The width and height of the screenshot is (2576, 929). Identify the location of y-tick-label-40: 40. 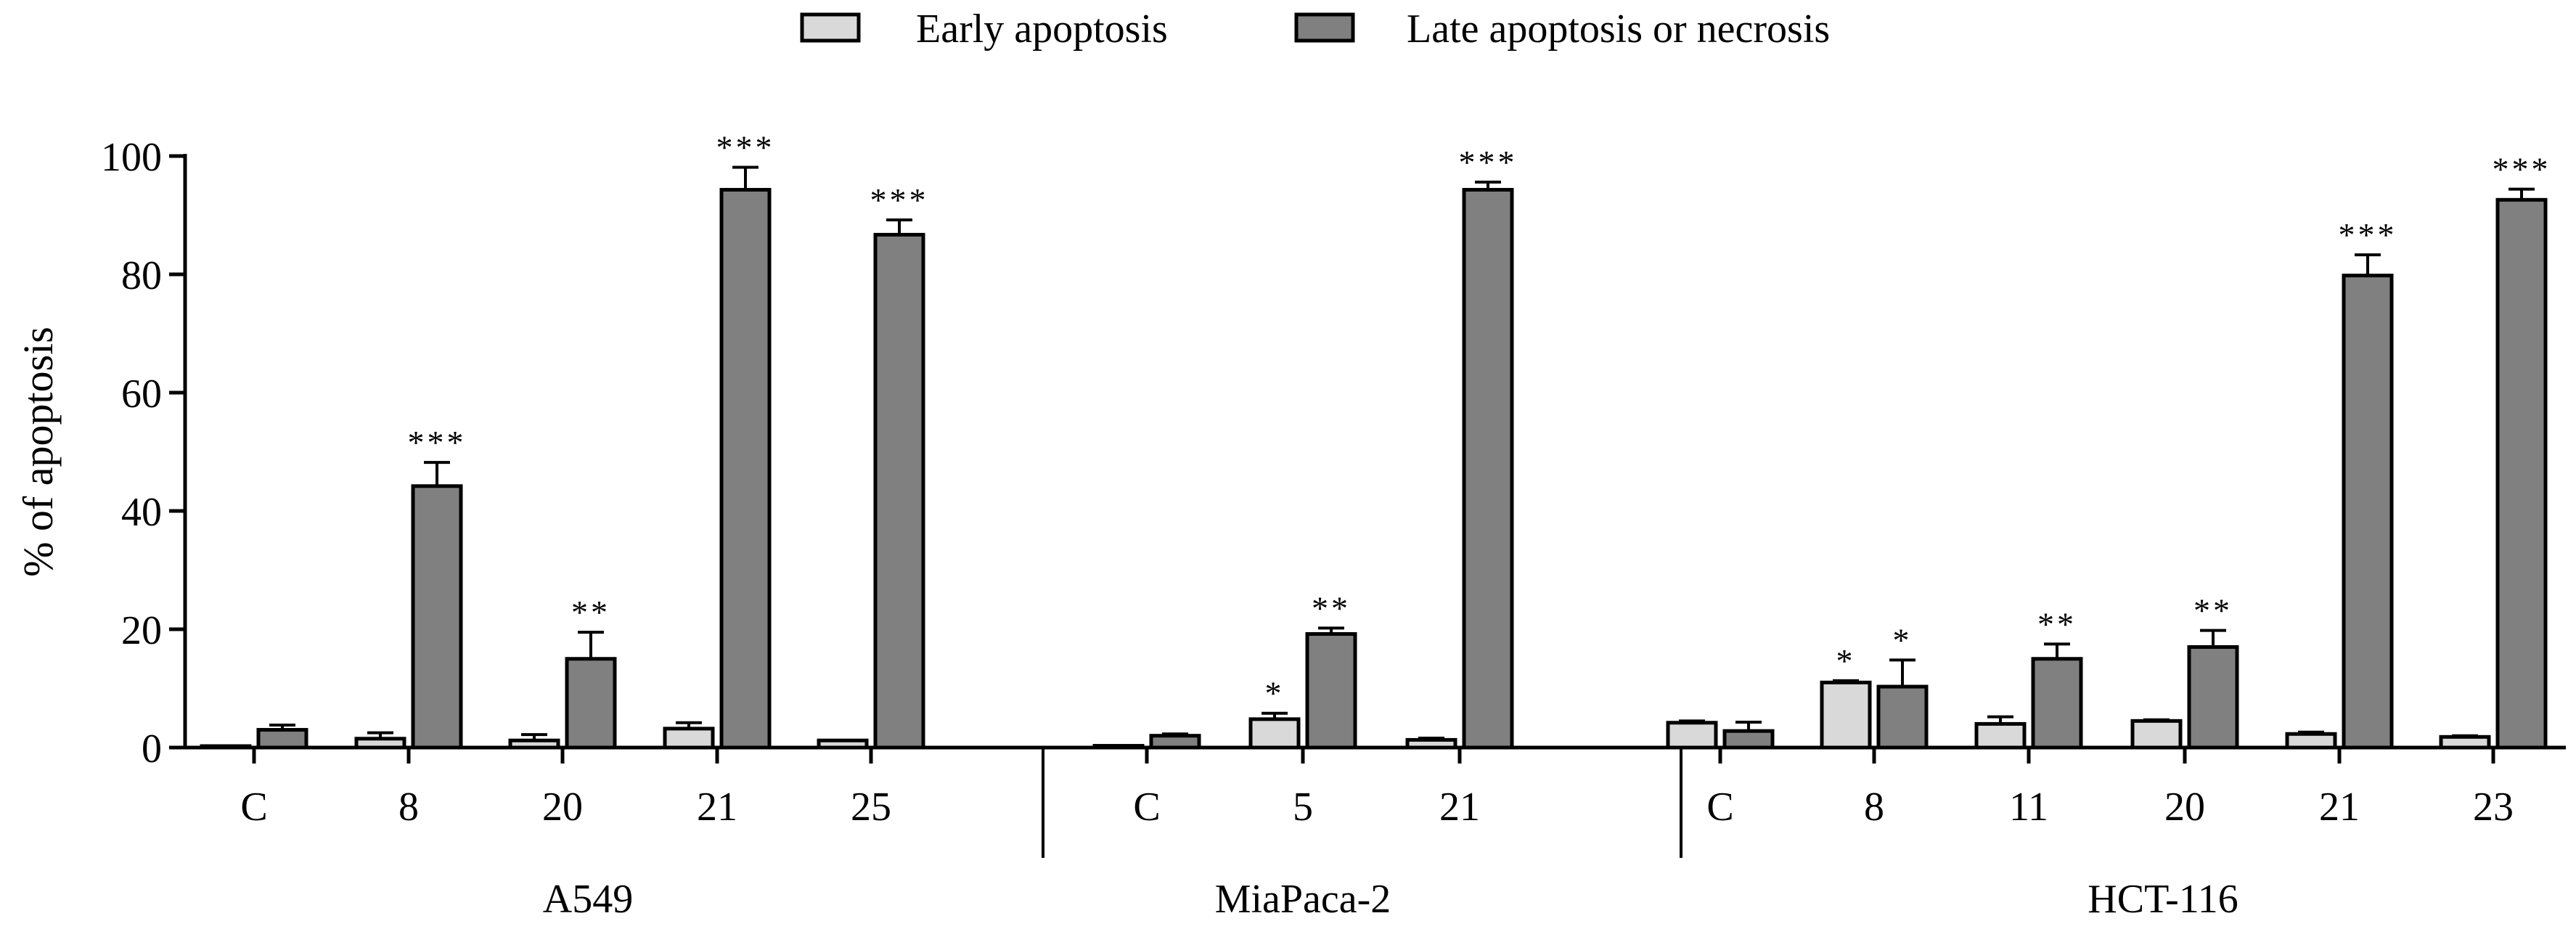
(141, 512).